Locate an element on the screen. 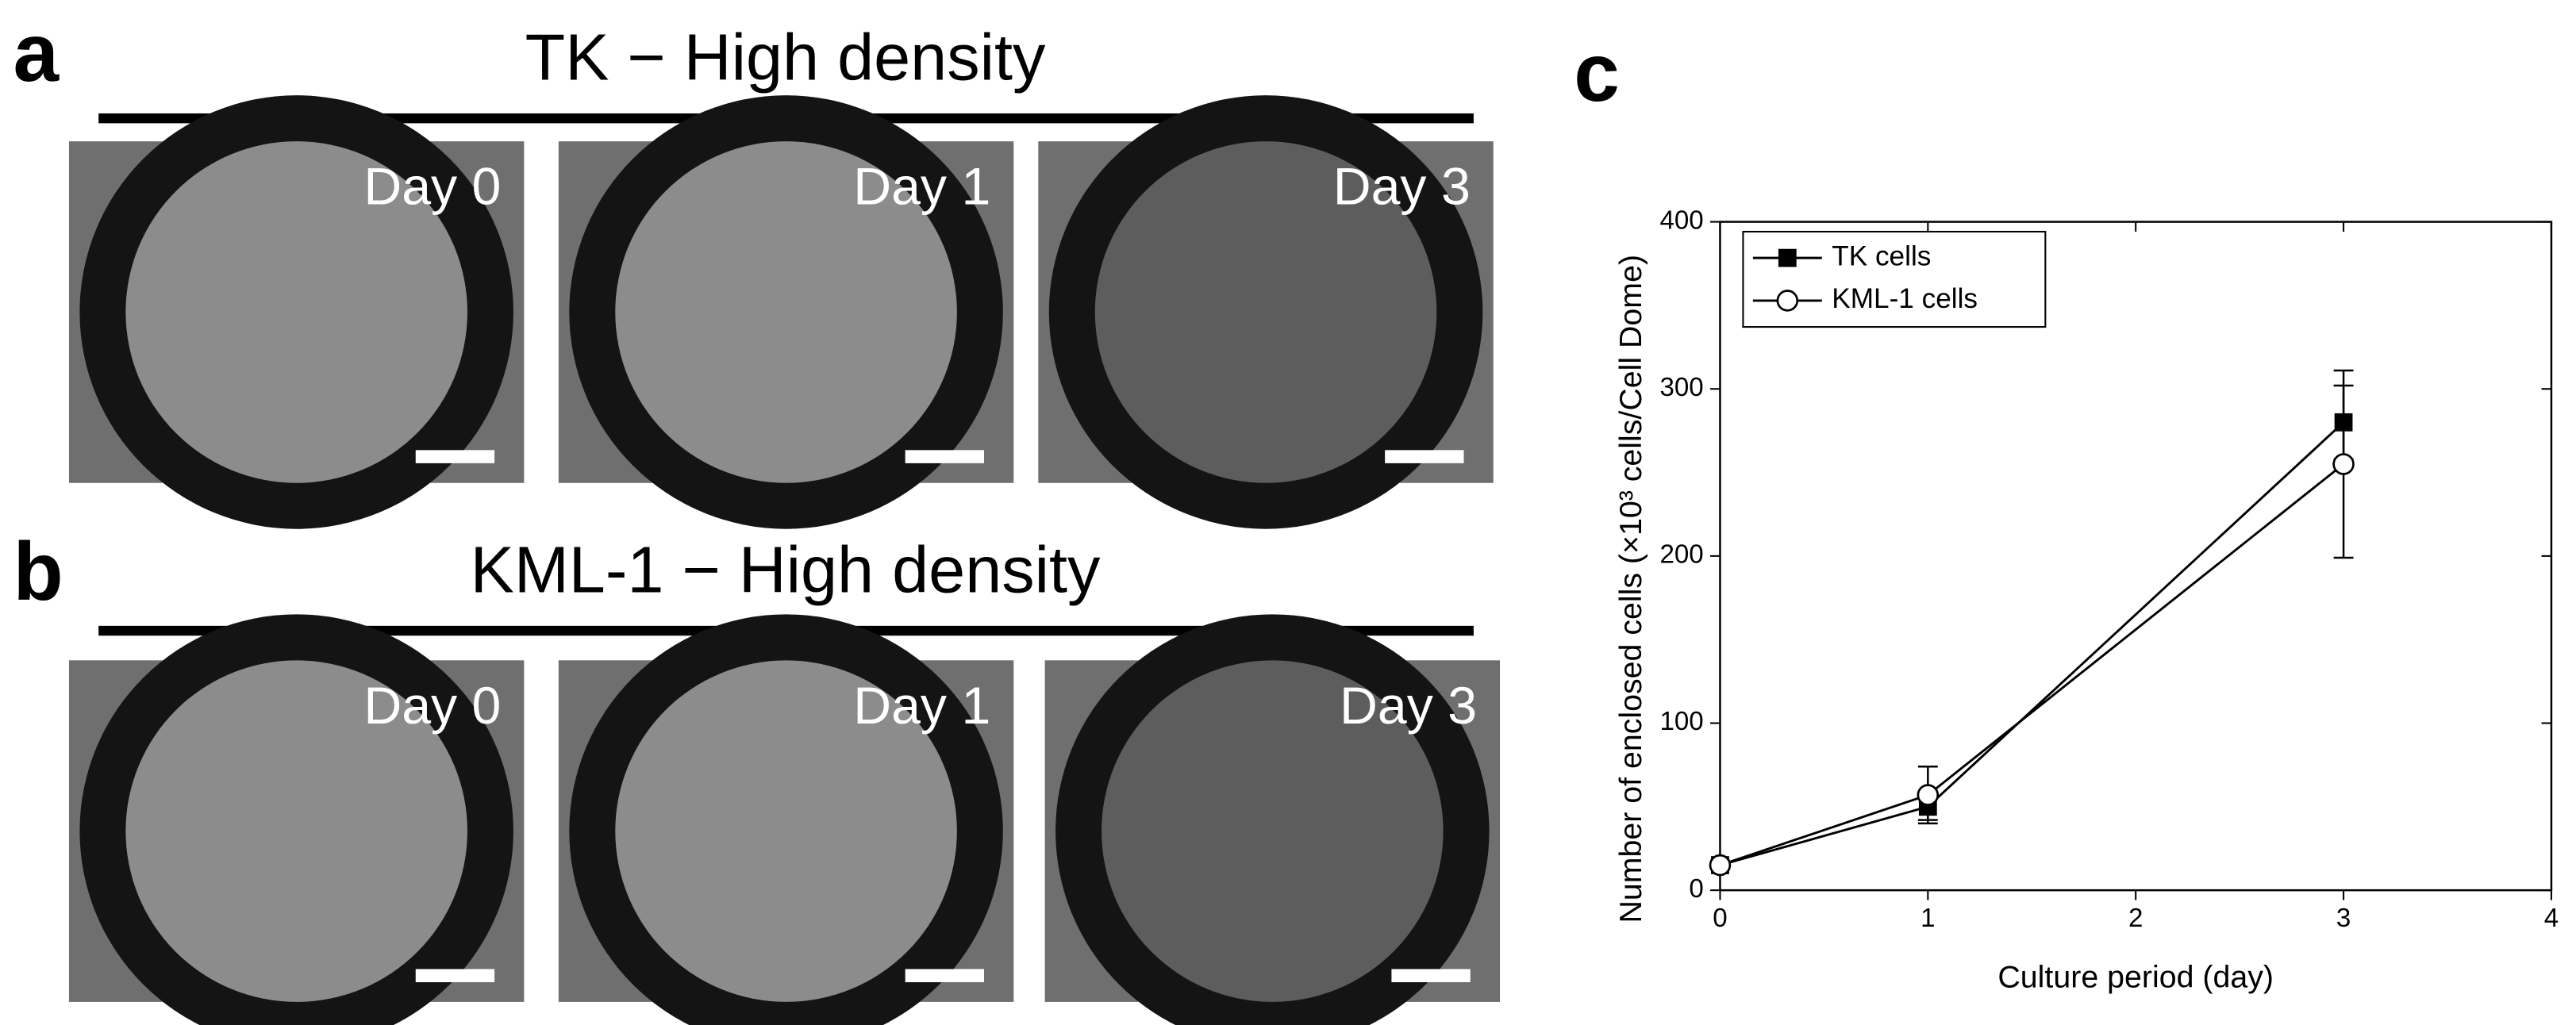 This screenshot has height=1025, width=2576. legend-label: KML-1 cells is located at coordinates (1905, 298).